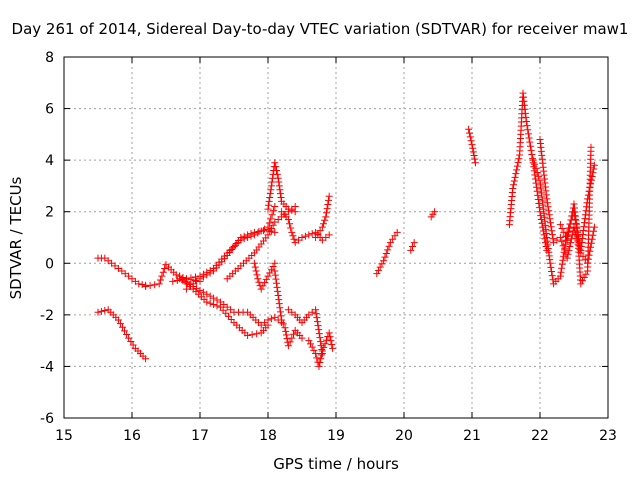 The height and width of the screenshot is (480, 640). Describe the element at coordinates (49, 110) in the screenshot. I see `y-tick-label: 6` at that location.